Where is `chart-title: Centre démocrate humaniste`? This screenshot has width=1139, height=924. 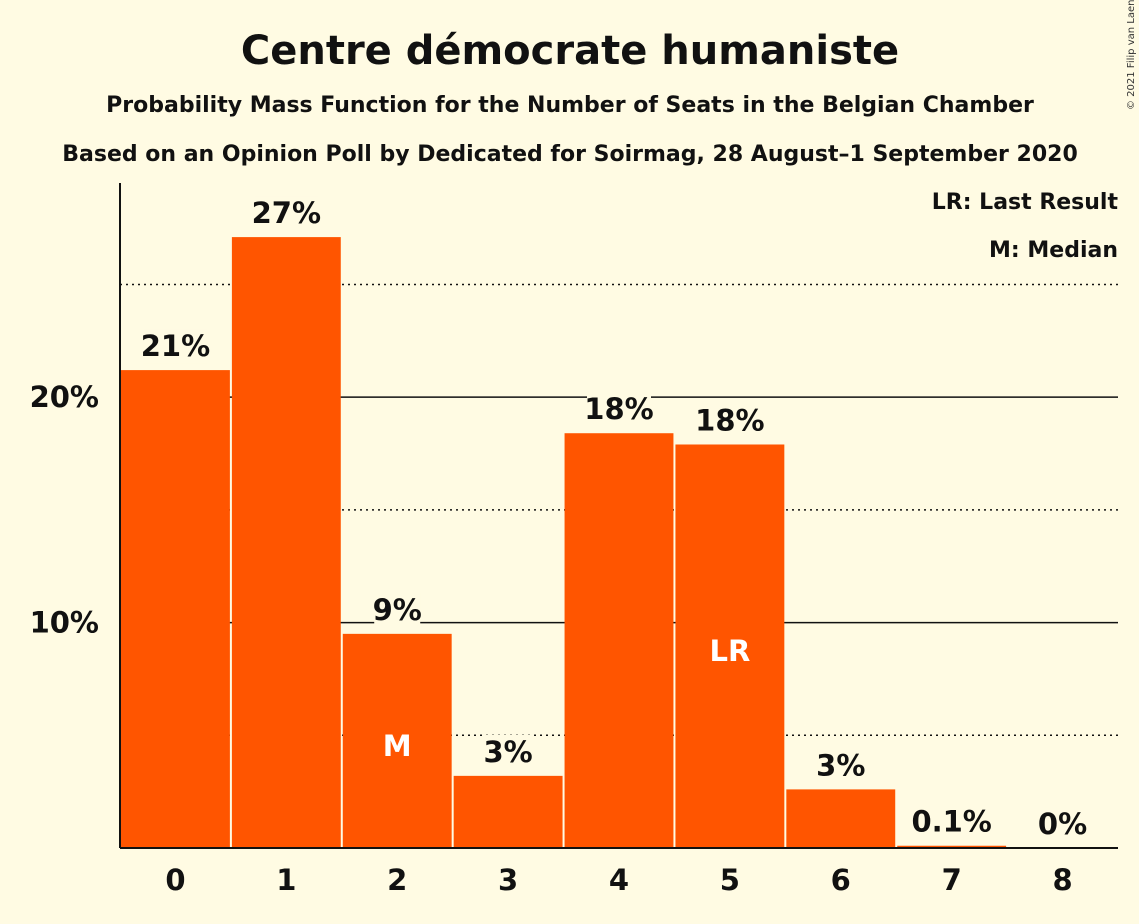
chart-title: Centre démocrate humaniste is located at coordinates (570, 51).